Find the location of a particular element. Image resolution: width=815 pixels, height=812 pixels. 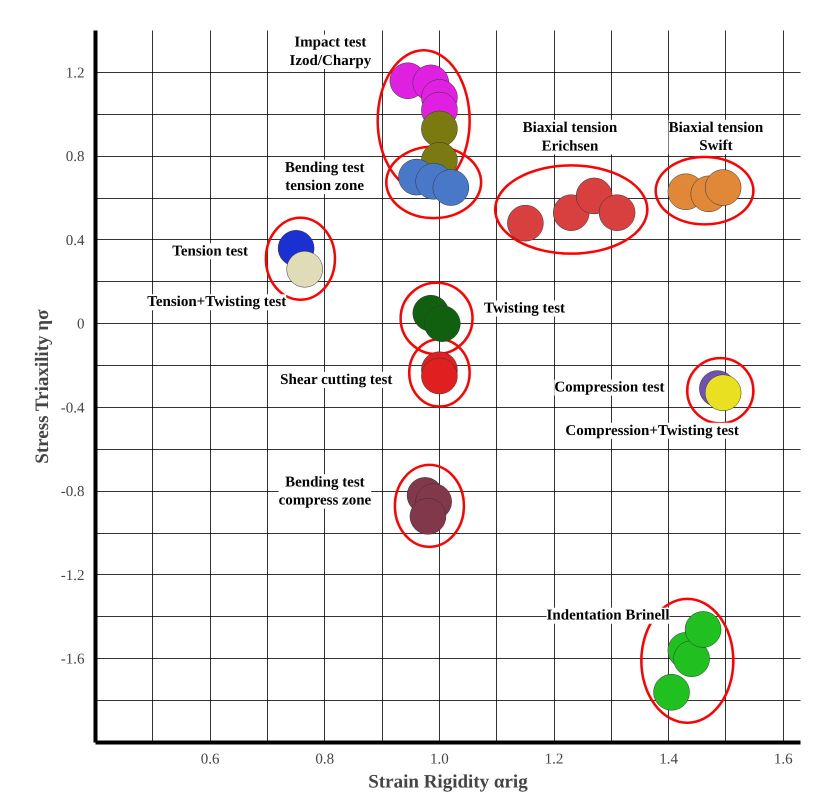

x-tick-label: 1.6 is located at coordinates (784, 760).